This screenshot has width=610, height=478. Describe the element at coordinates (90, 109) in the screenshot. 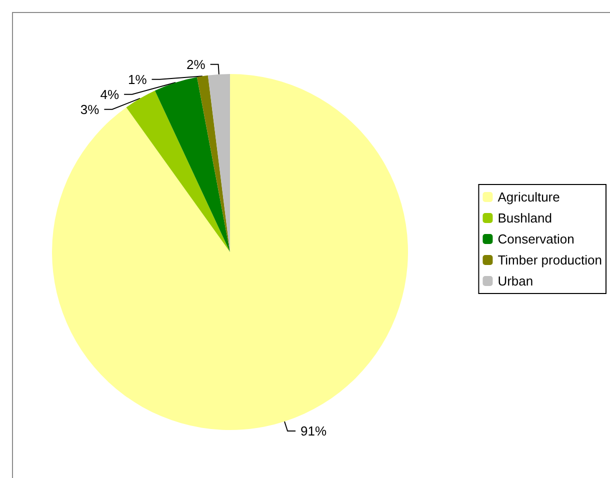

I see `data-label: 3%` at that location.